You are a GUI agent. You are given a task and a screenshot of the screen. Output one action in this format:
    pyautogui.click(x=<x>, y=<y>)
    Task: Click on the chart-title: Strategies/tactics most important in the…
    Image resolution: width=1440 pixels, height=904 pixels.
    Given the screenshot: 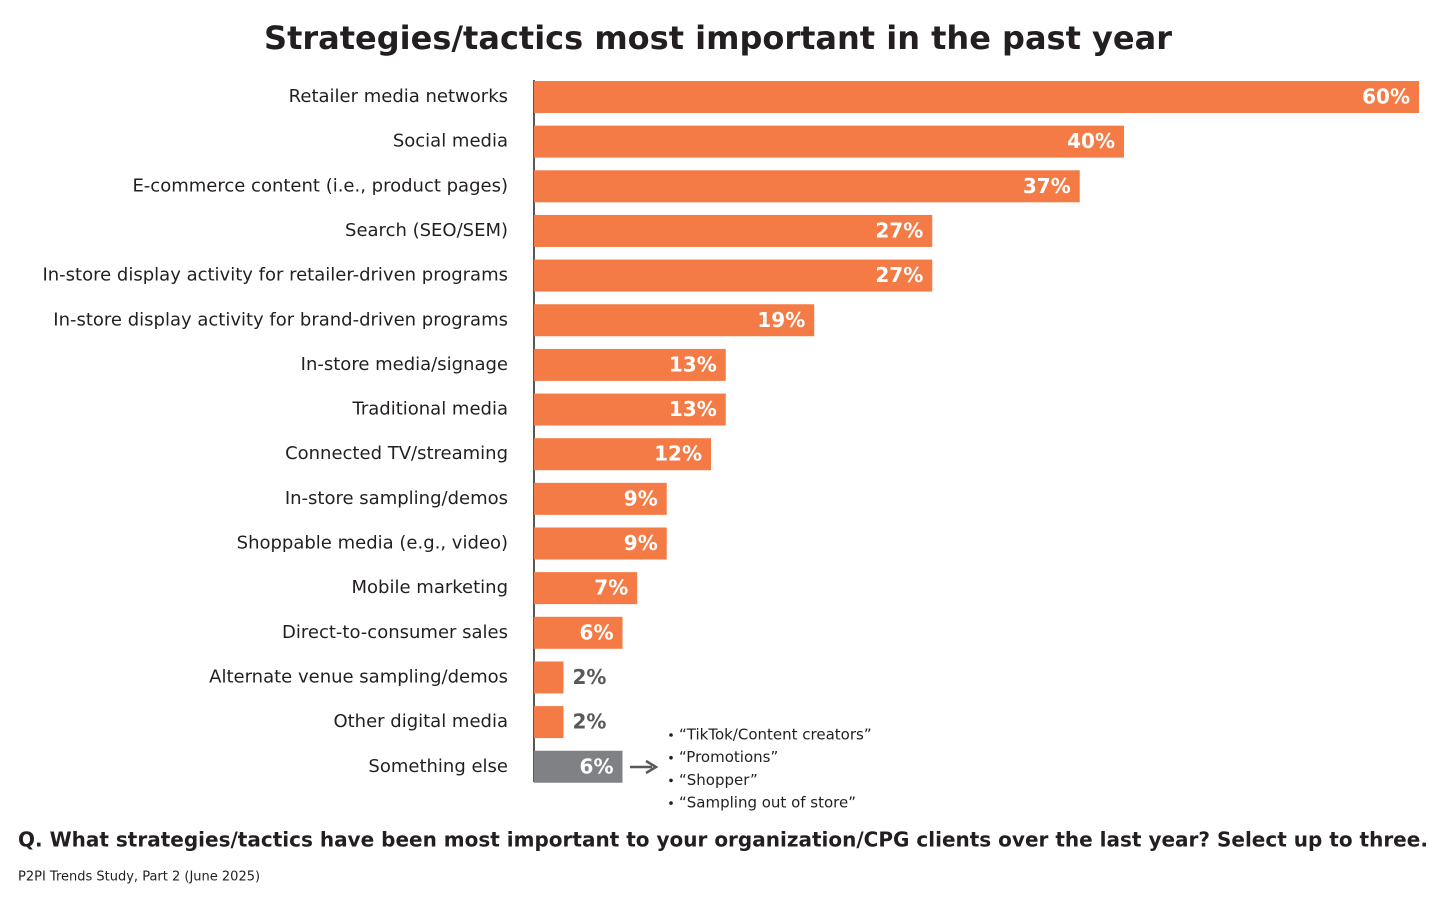 What is the action you would take?
    pyautogui.click(x=718, y=38)
    